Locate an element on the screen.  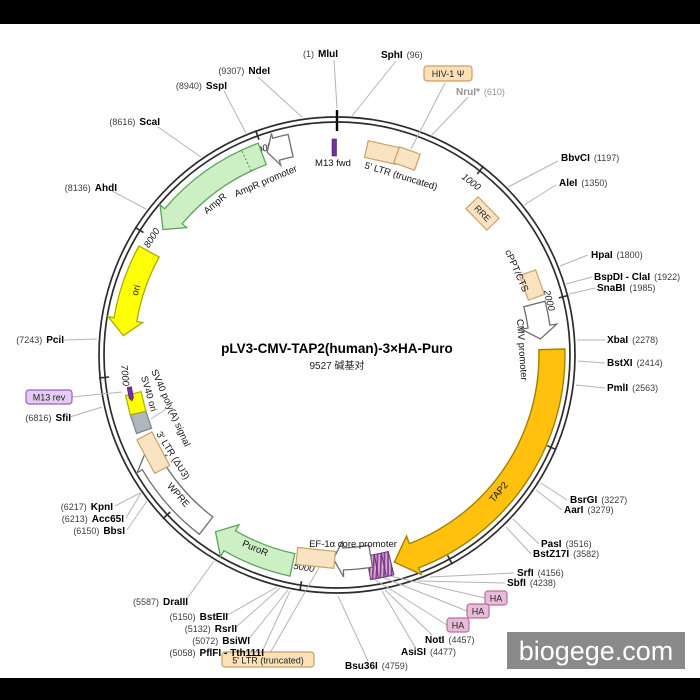
ef1a-core-promoter-arrow is located at coordinates (353, 559).